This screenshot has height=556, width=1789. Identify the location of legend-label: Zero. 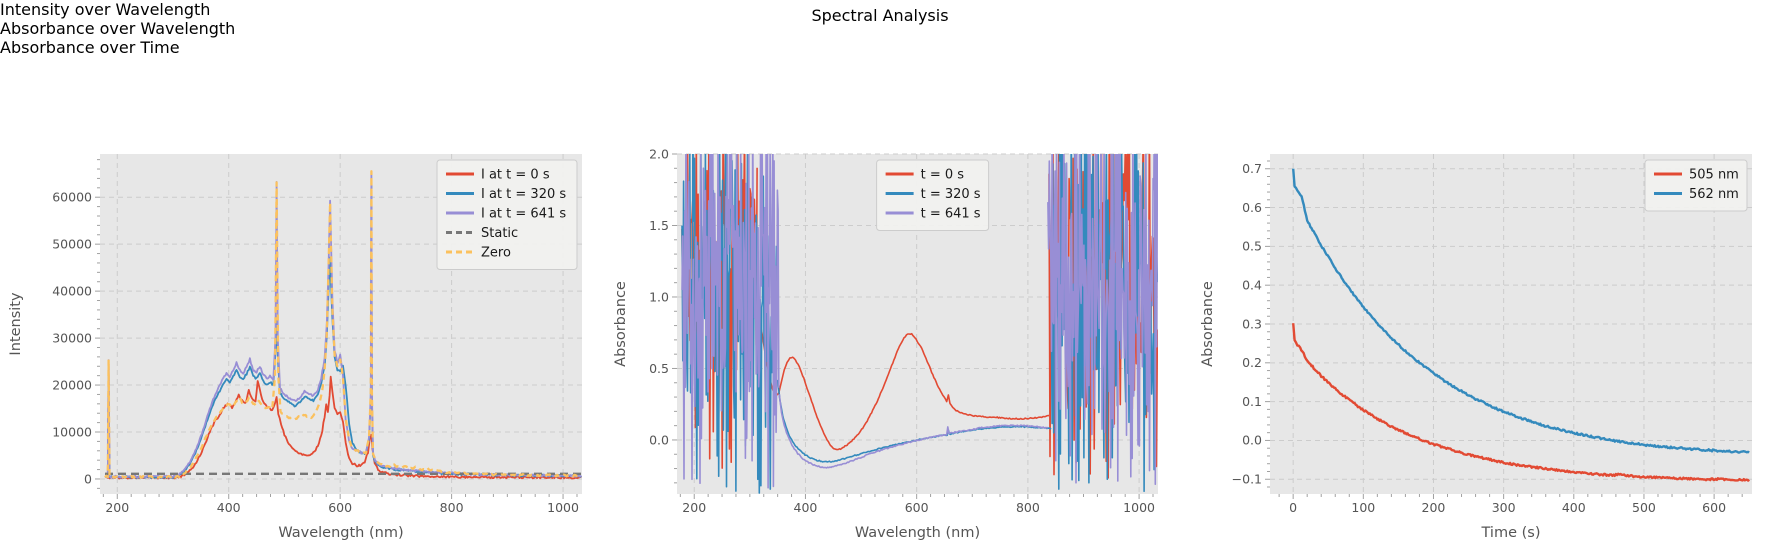
(496, 252).